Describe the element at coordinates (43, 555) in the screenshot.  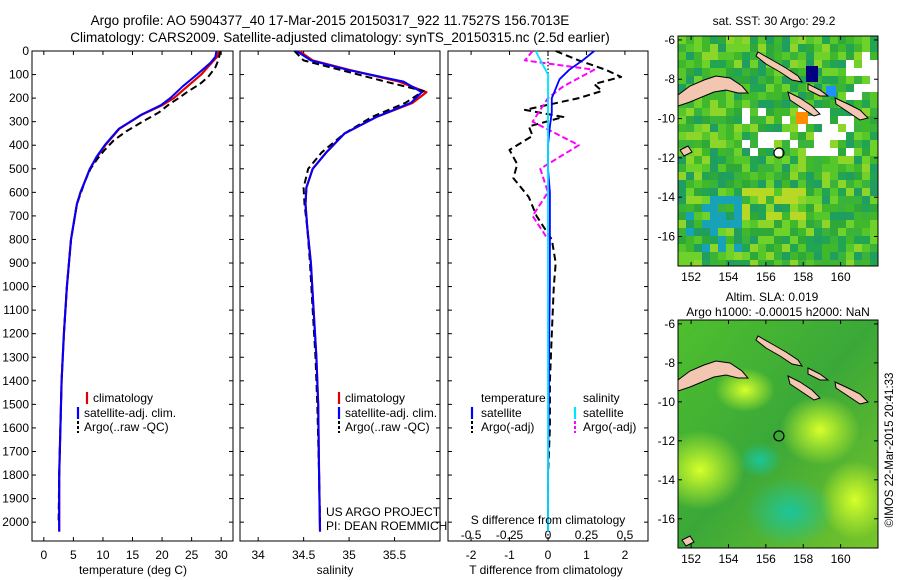
I see `x-tick-label: 0` at that location.